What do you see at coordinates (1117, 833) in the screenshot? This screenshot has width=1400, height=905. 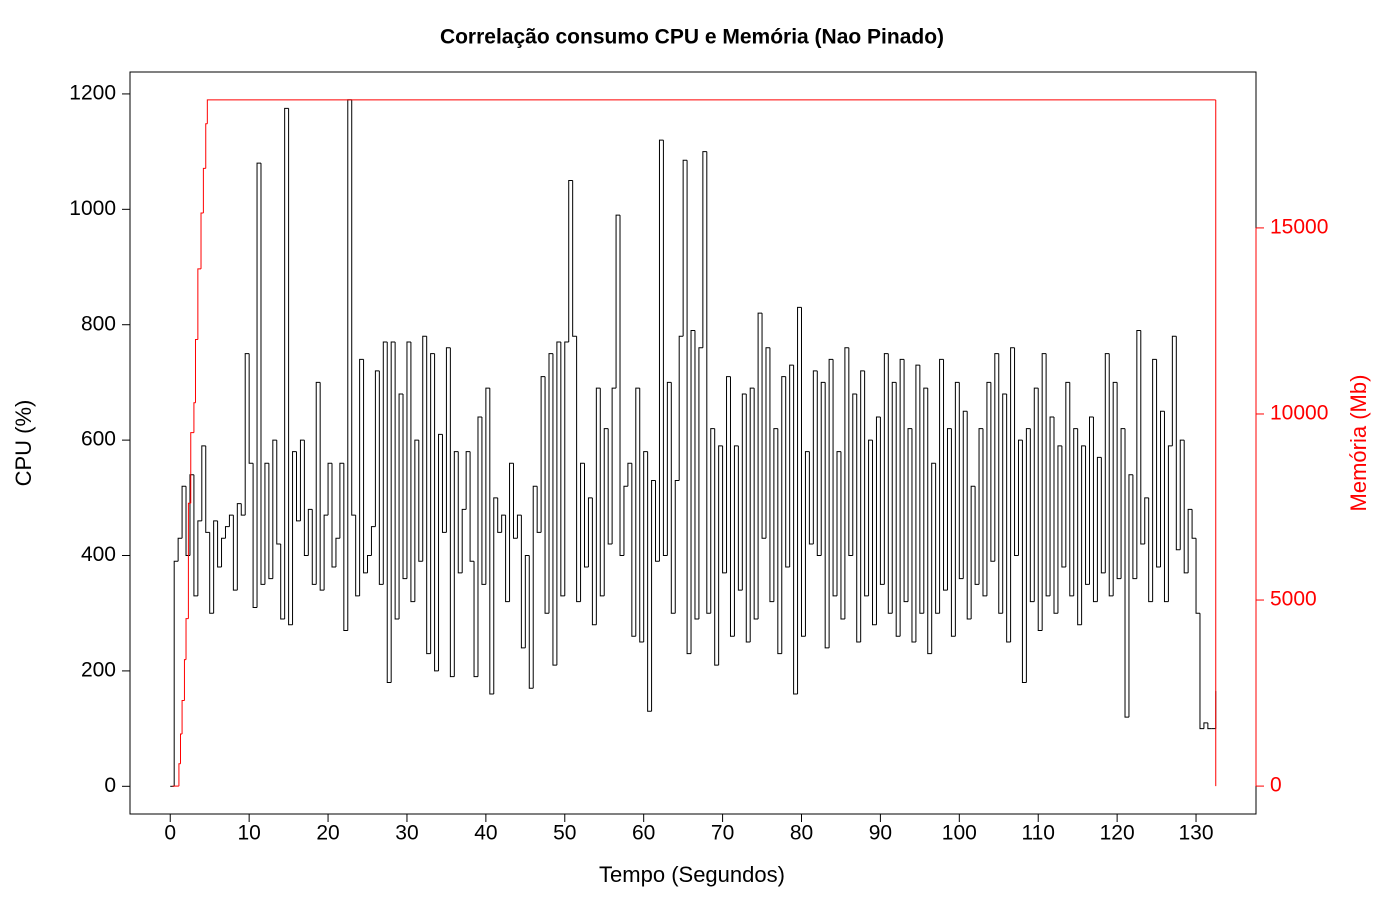 I see `x-tick-label: 120` at bounding box center [1117, 833].